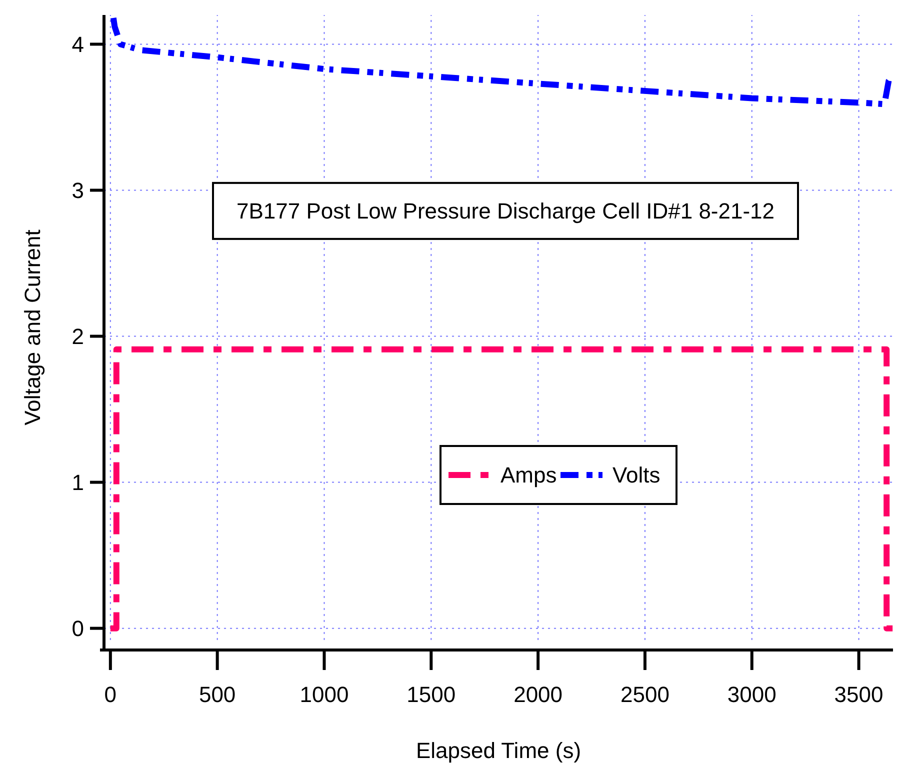 The height and width of the screenshot is (773, 899). I want to click on x-tick-label: 0, so click(110, 694).